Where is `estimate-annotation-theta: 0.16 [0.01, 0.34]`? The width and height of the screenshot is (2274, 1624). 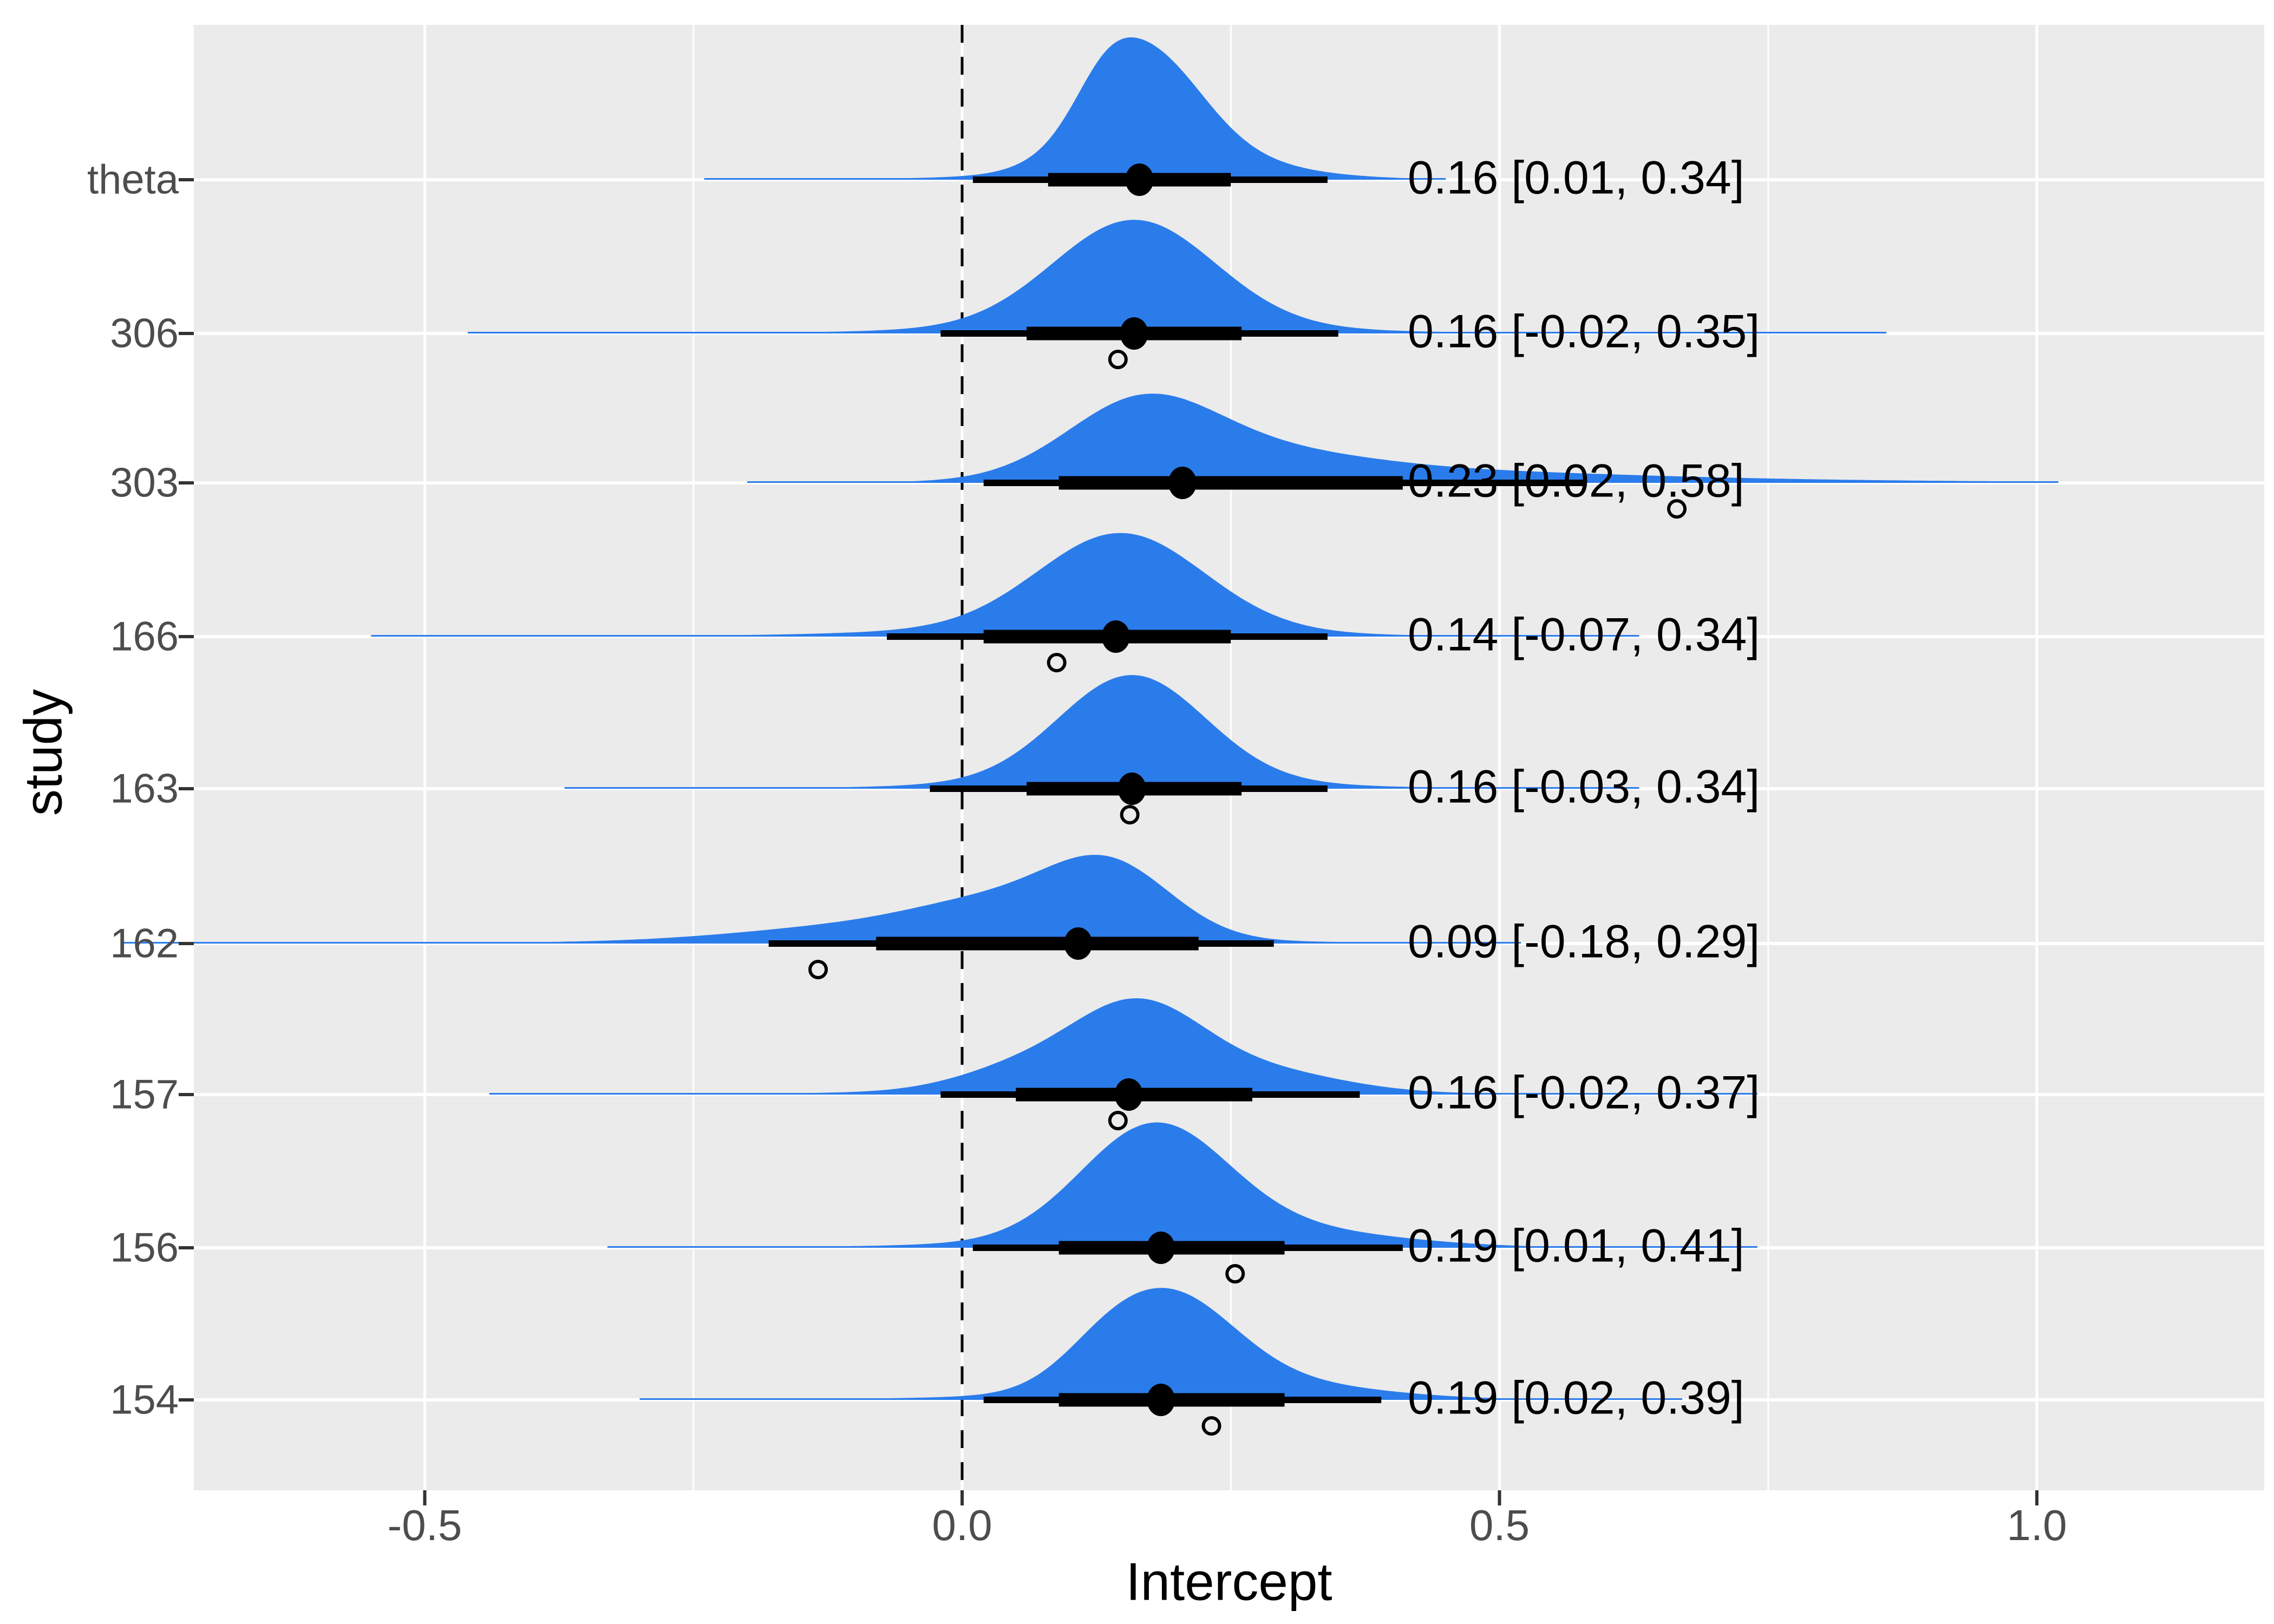 estimate-annotation-theta: 0.16 [0.01, 0.34] is located at coordinates (1576, 178).